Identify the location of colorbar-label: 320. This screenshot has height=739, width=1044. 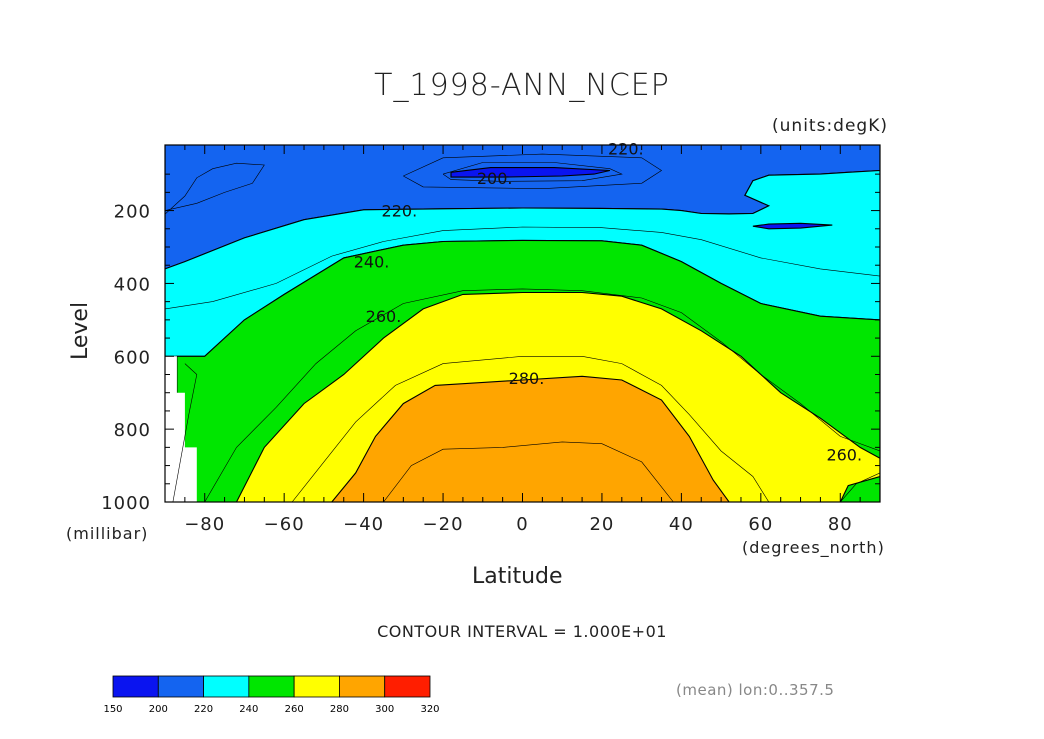
(429, 709).